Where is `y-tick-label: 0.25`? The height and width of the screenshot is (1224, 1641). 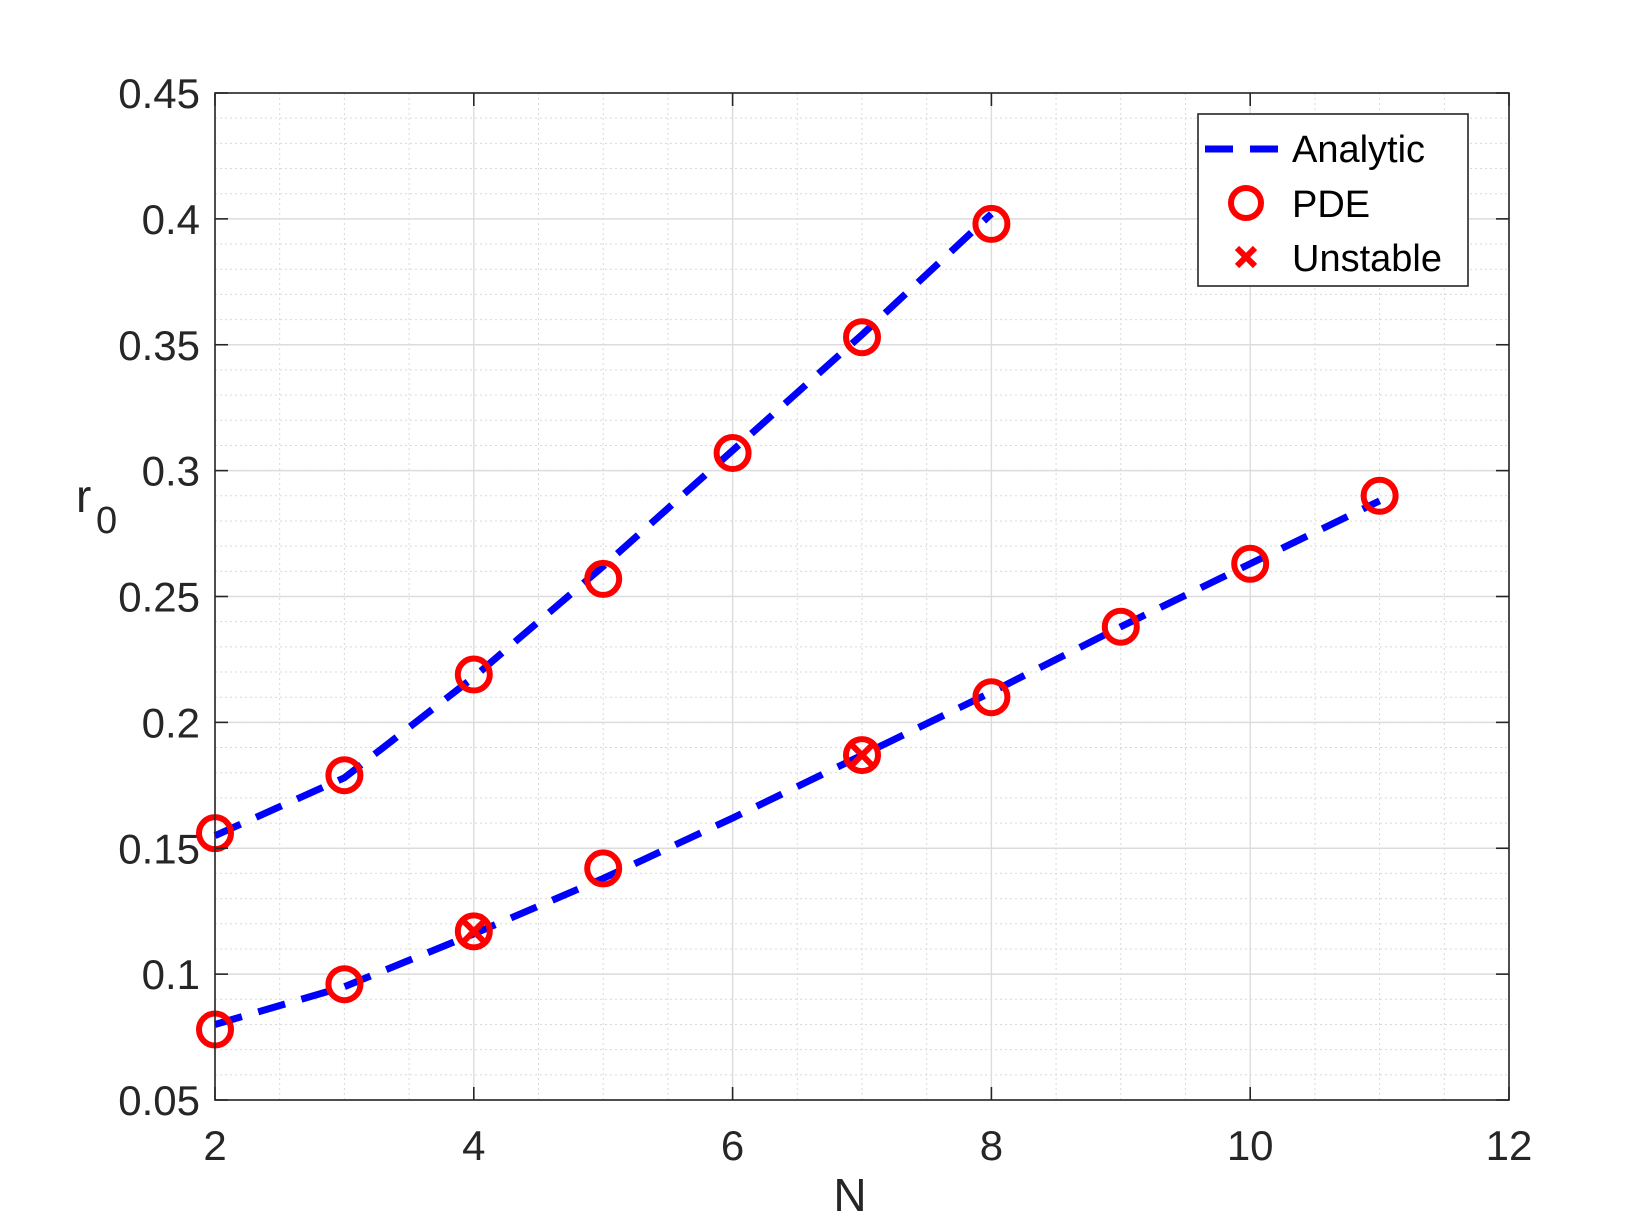
y-tick-label: 0.25 is located at coordinates (159, 597).